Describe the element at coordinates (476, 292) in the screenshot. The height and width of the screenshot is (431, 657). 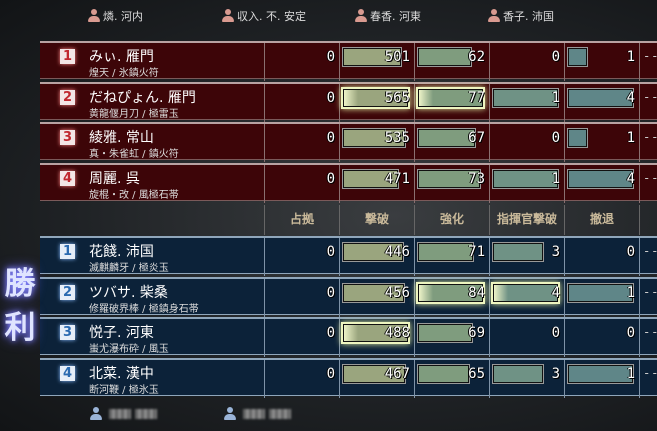
I see `stat-value: 84` at that location.